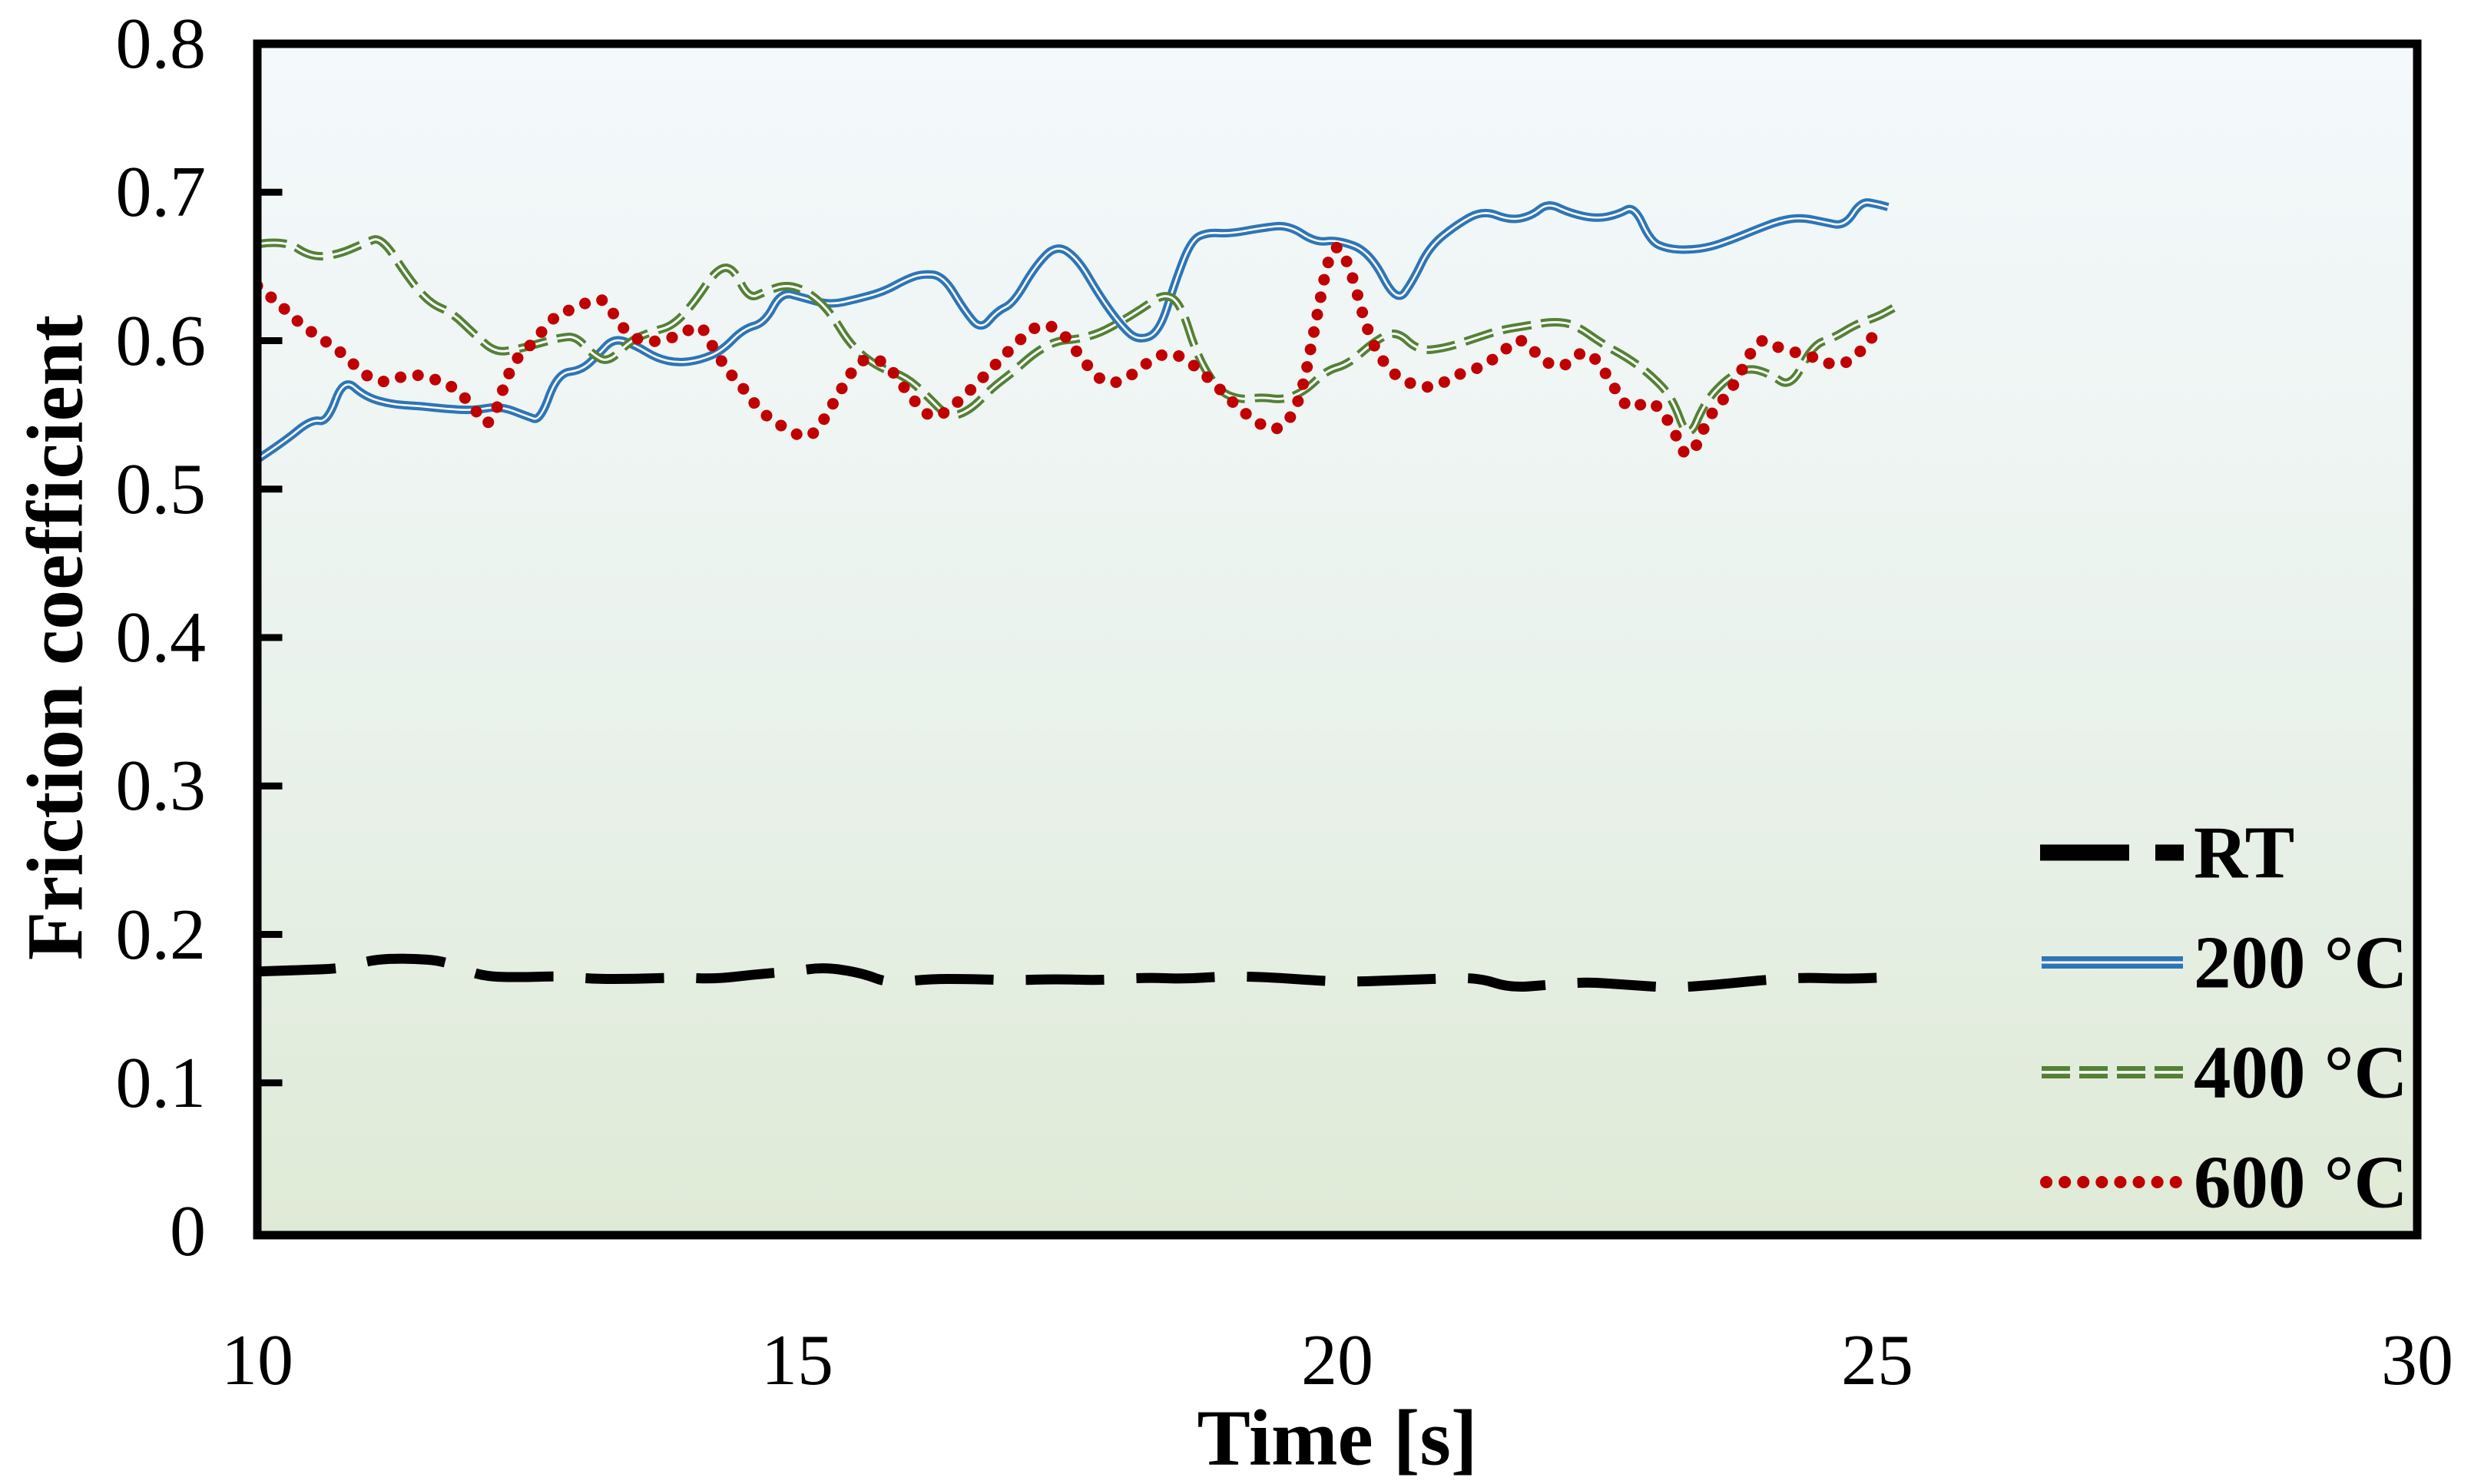 The image size is (2471, 1484). I want to click on series-line-core, so click(1075, 330).